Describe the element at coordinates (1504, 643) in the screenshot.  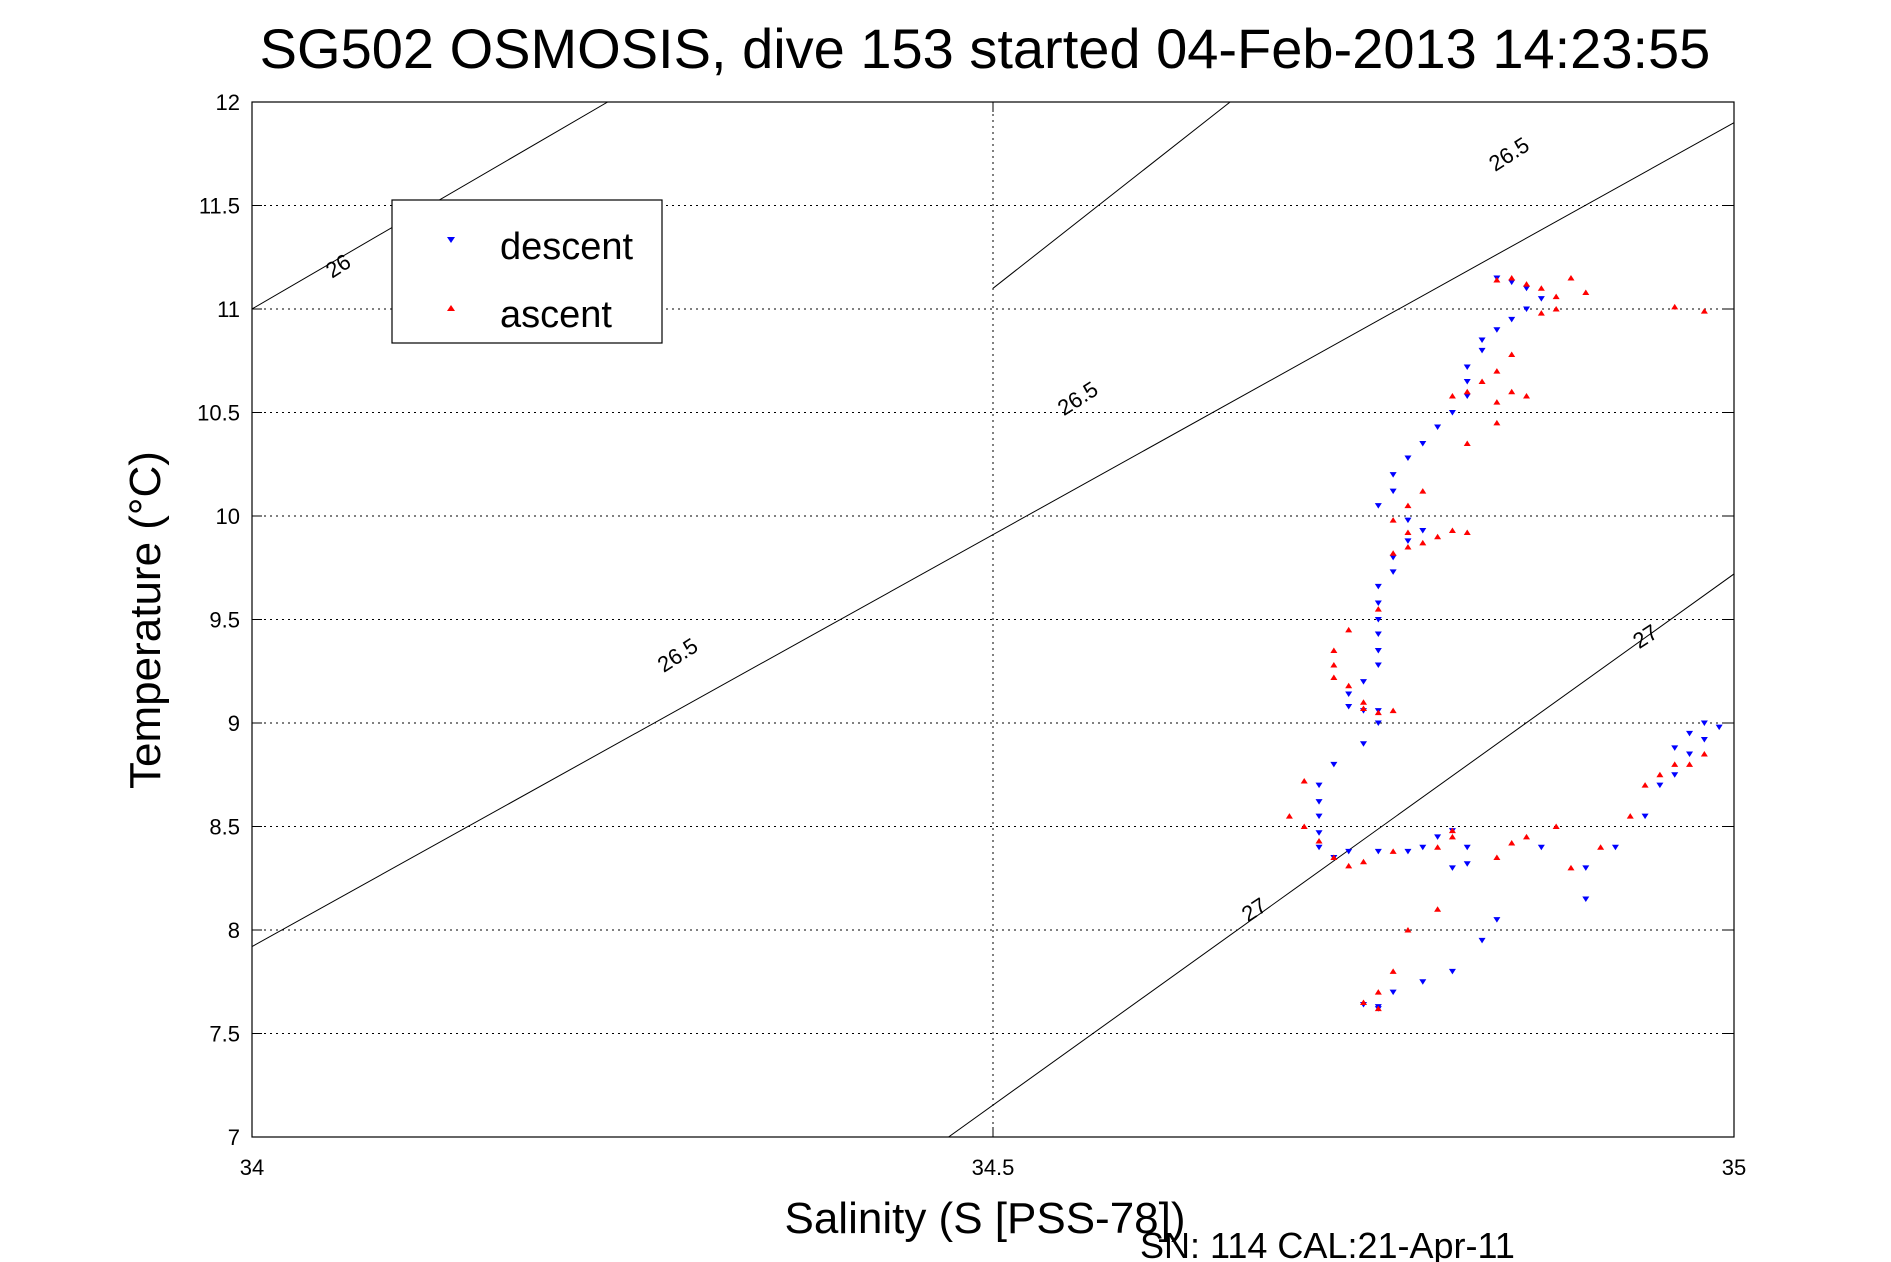
I see `data-points` at that location.